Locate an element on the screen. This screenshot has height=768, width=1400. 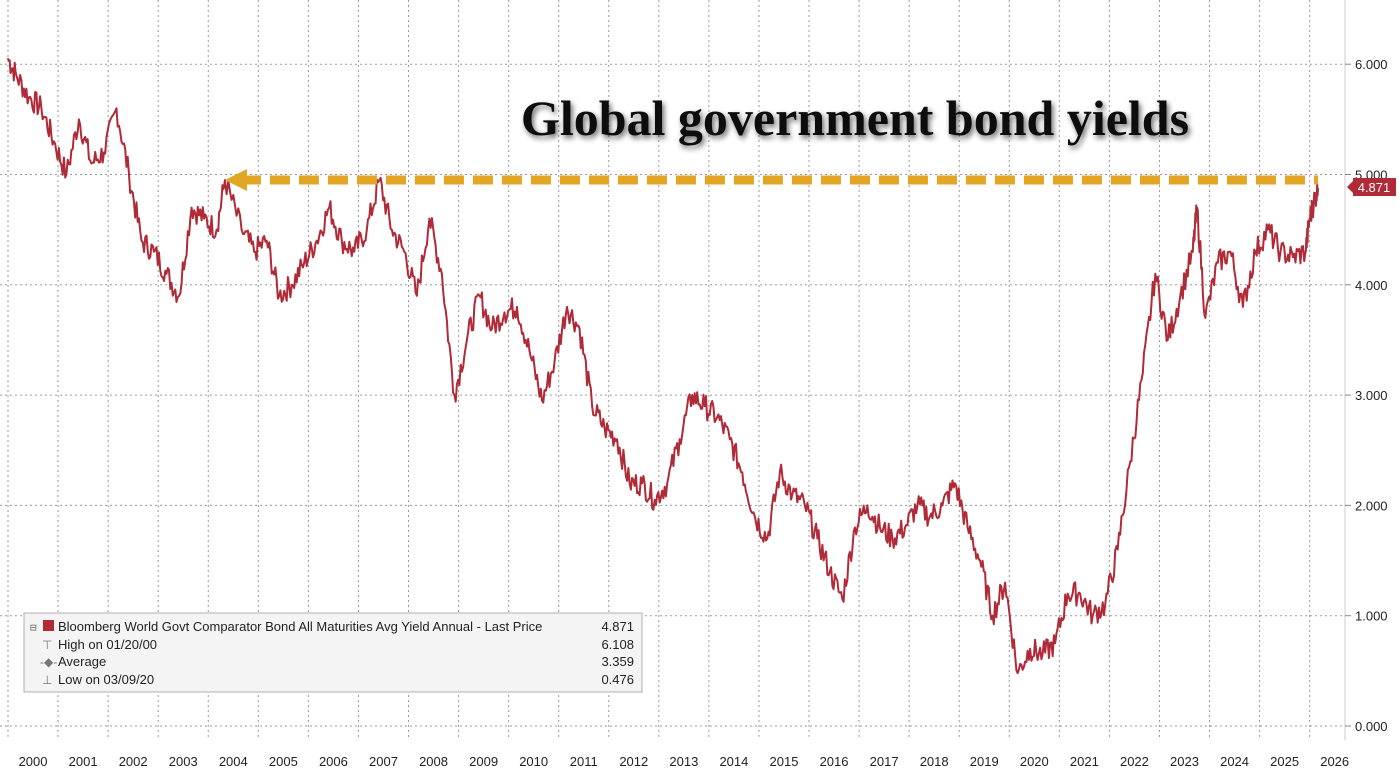
last-price-badge-box is located at coordinates (1374, 187).